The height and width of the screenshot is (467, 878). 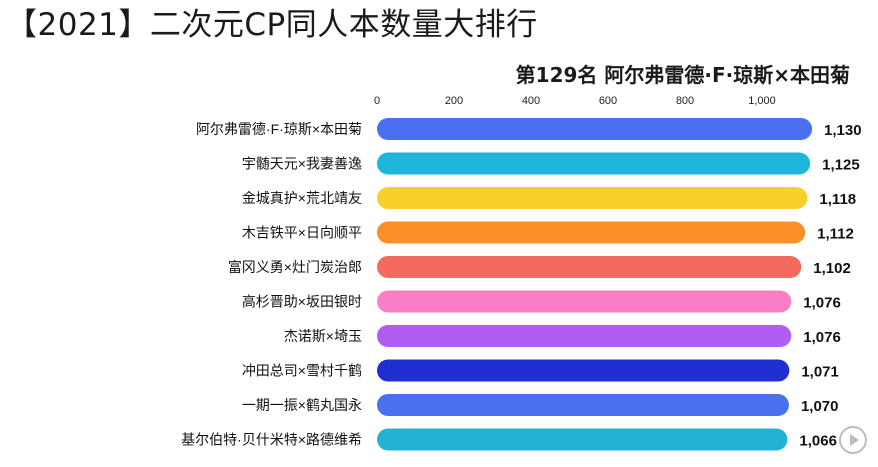 I want to click on category-label: 金城真护×荒北靖友, so click(x=302, y=198).